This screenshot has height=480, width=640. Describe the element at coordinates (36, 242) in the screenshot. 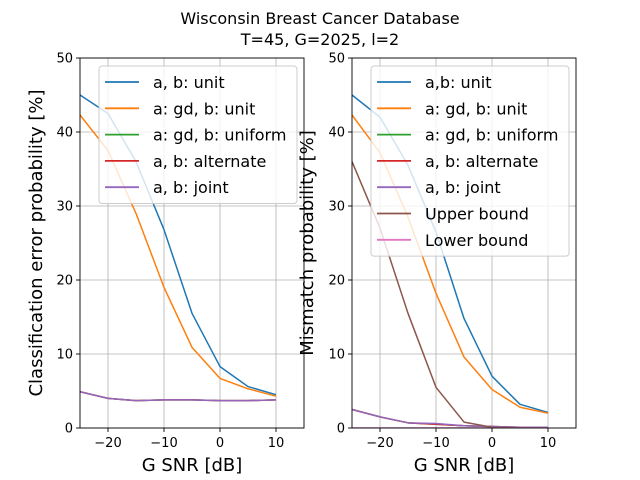

I see `chart0-ylabel: Classification error probability [%]` at that location.